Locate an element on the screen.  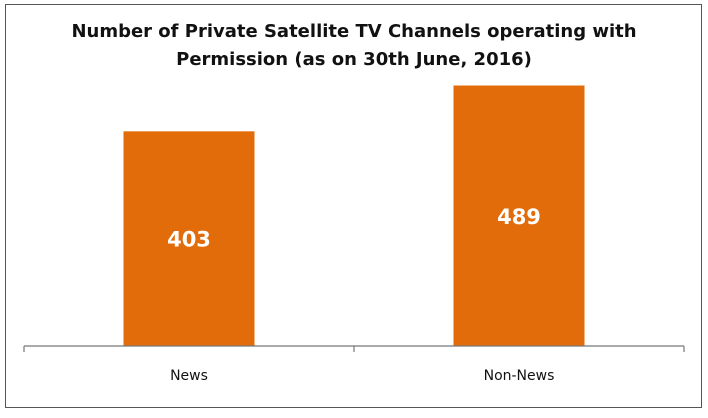
data-label: 403 is located at coordinates (189, 240).